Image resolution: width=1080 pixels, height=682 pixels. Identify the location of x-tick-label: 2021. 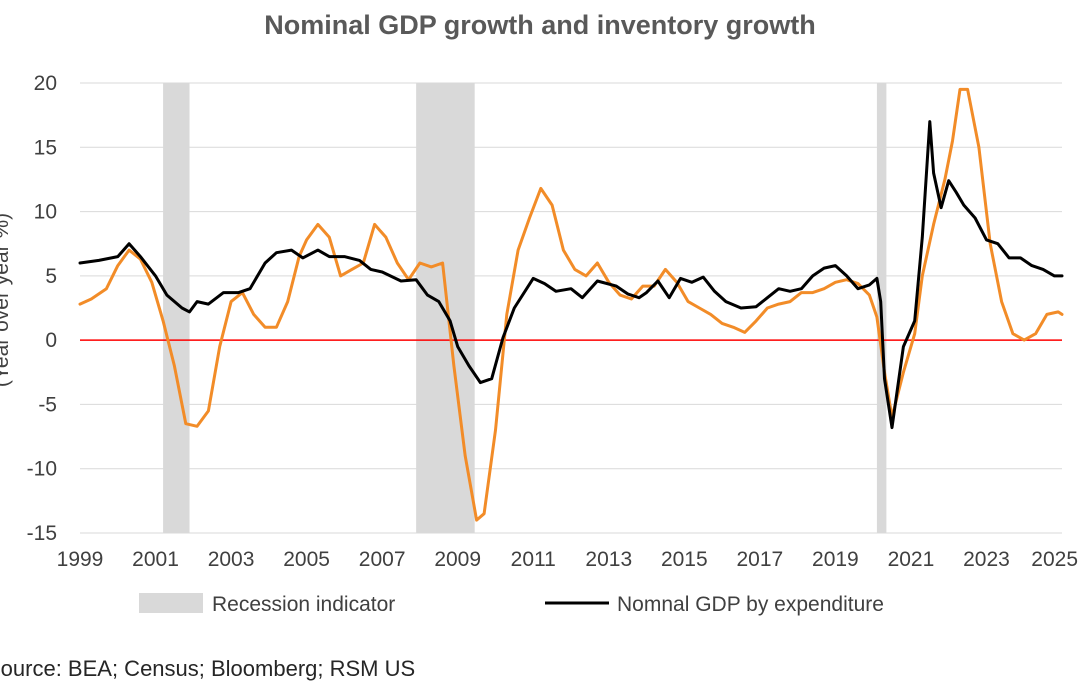
(911, 559).